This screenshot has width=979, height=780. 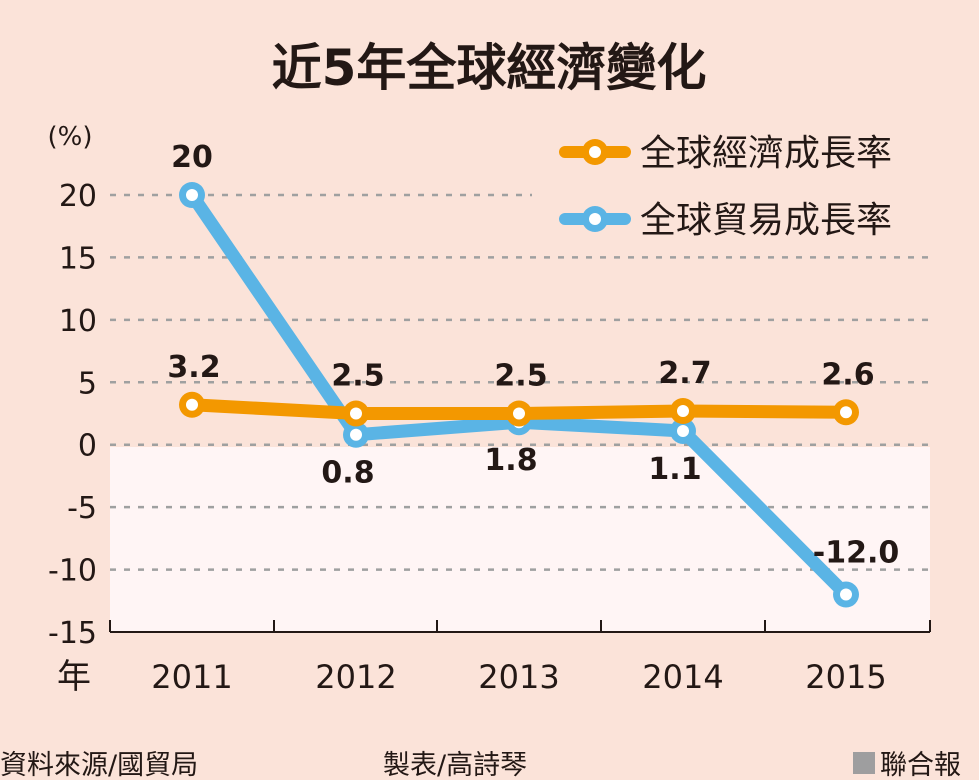 What do you see at coordinates (72, 571) in the screenshot?
I see `y-tick-label: -10` at bounding box center [72, 571].